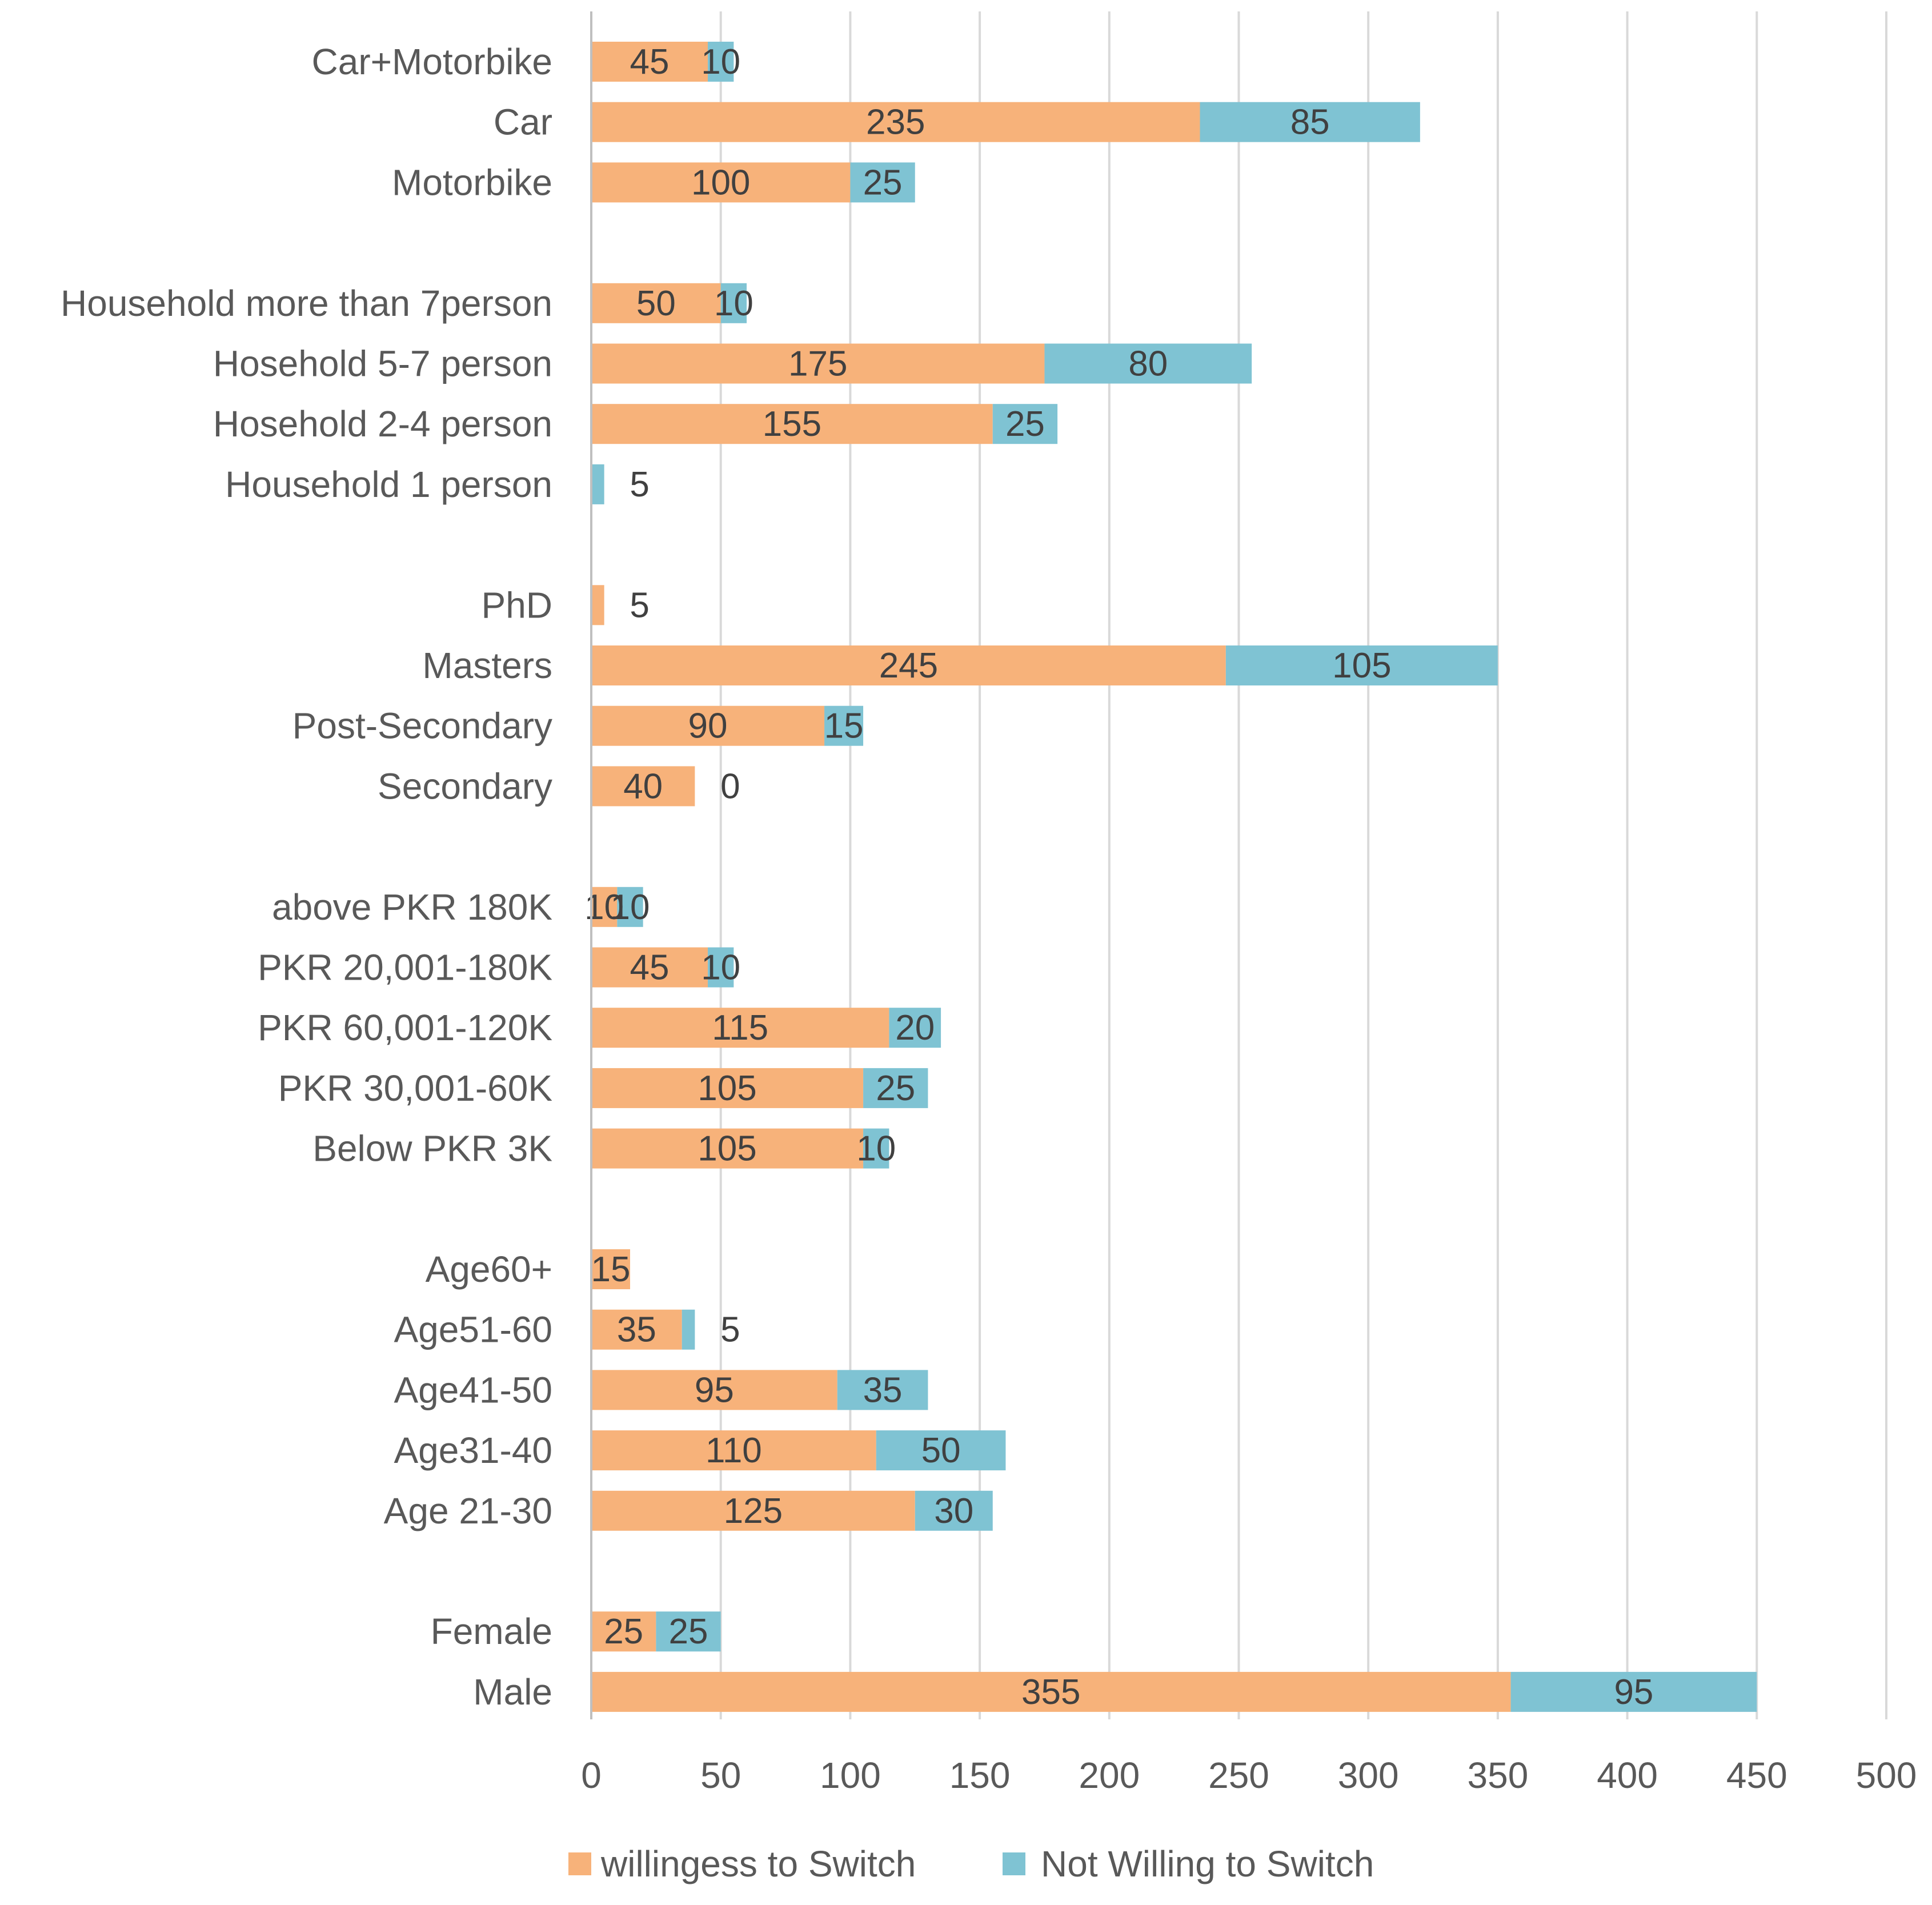  I want to click on data-label-pkr-60-001-120k-willingess-to-switch: 115, so click(740, 1028).